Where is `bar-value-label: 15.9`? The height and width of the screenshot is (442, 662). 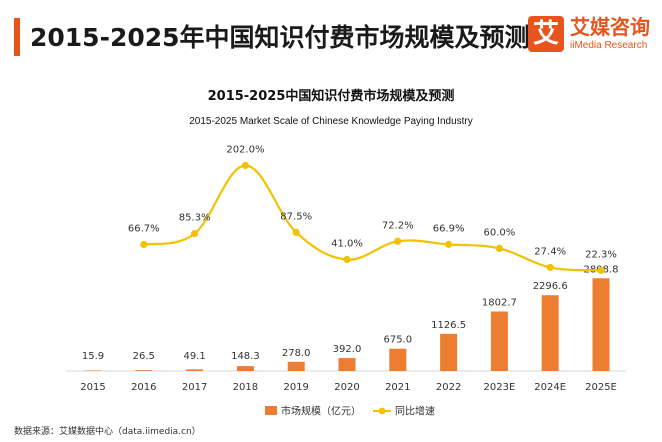 bar-value-label: 15.9 is located at coordinates (93, 356).